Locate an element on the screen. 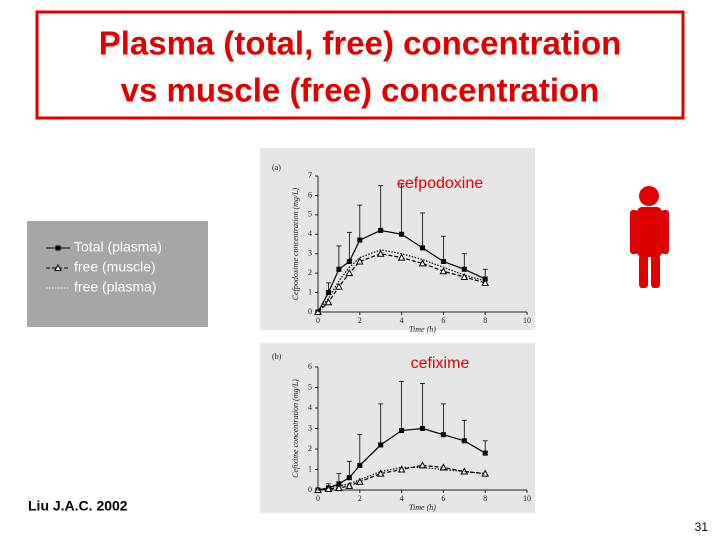 This screenshot has width=720, height=540. legend-label: free (plasma) is located at coordinates (115, 287).